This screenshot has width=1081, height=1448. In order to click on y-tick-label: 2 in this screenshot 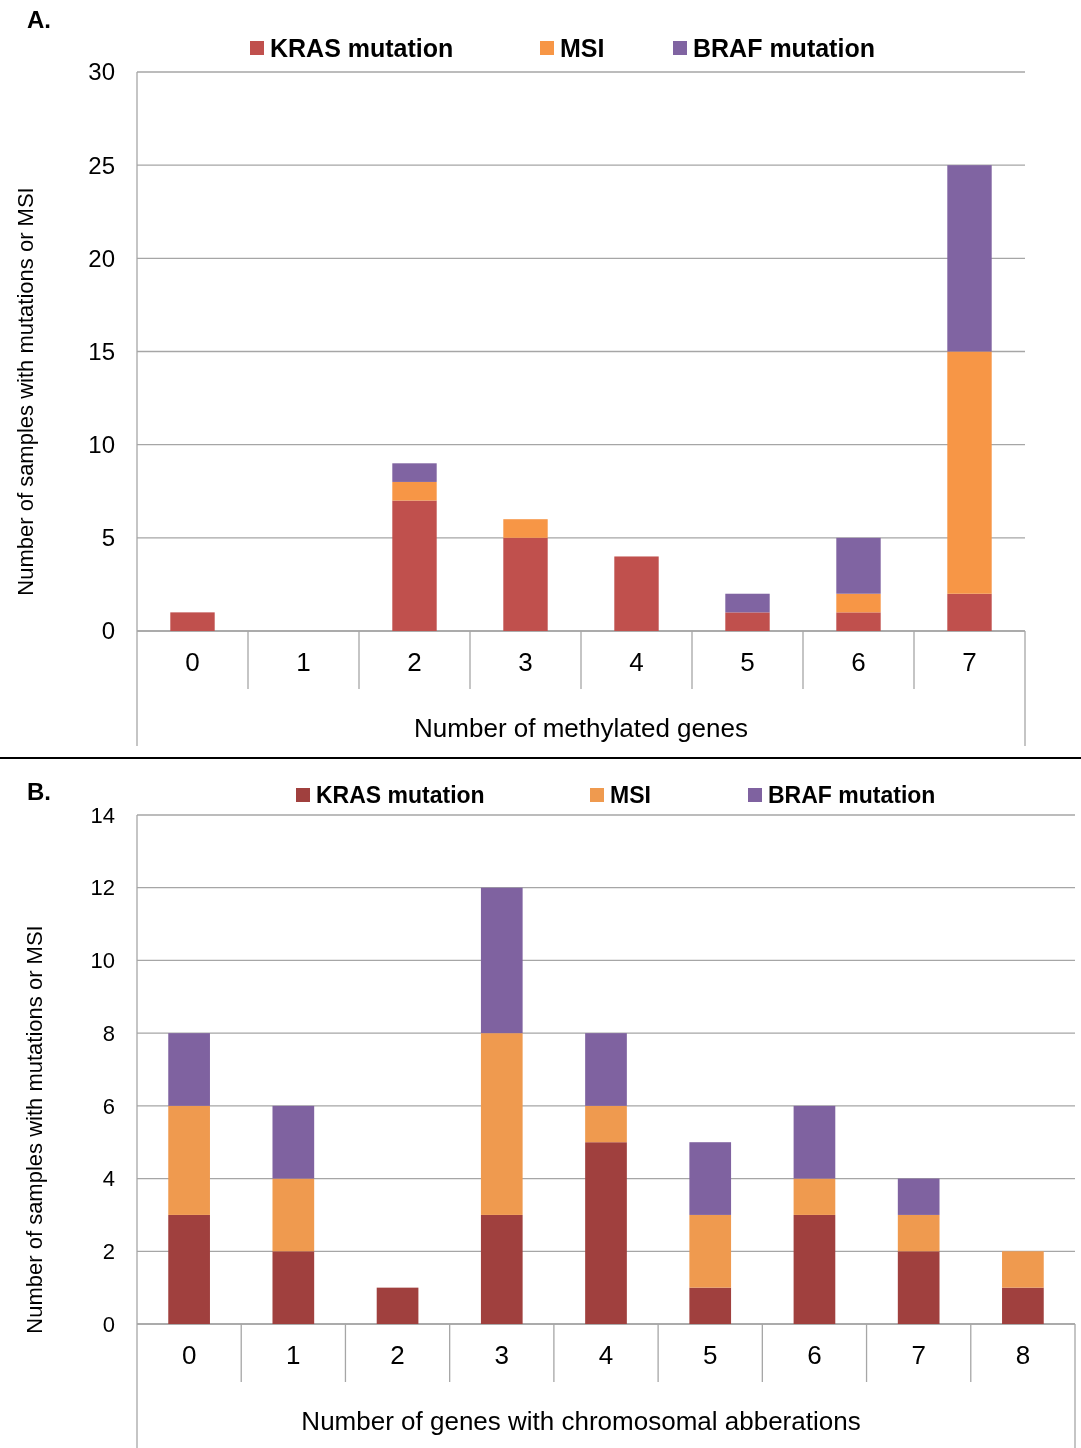, I will do `click(108, 1251)`.